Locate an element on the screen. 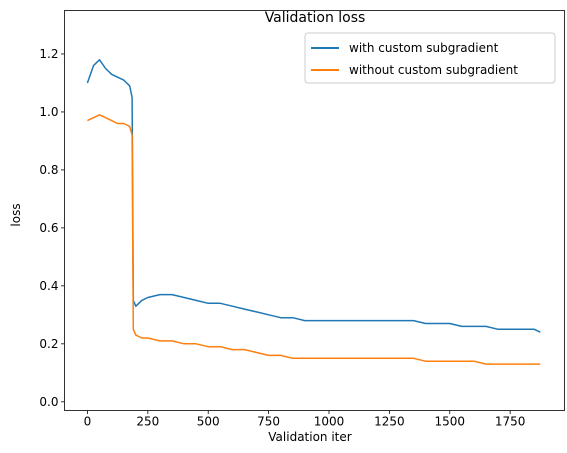 This screenshot has width=567, height=453. y-axis-label: loss is located at coordinates (16, 214).